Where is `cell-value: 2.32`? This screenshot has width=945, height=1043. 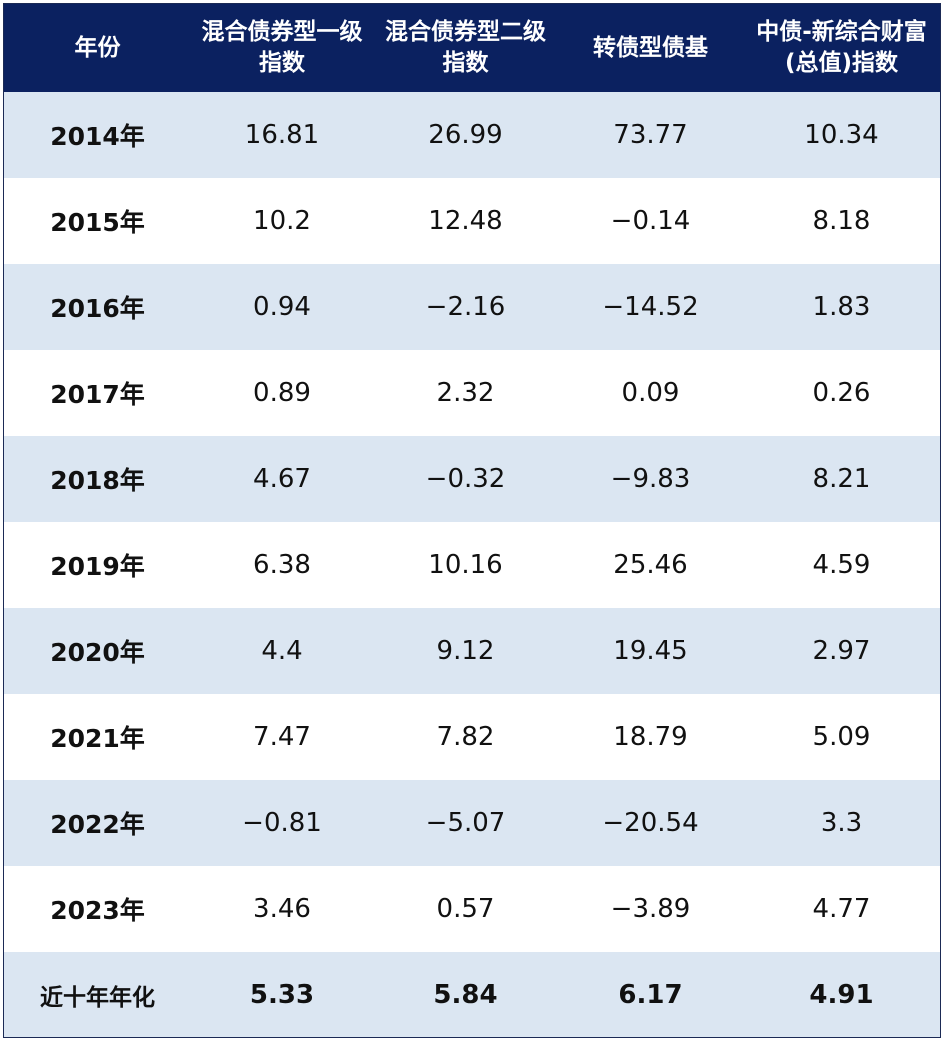
cell-value: 2.32 is located at coordinates (465, 393).